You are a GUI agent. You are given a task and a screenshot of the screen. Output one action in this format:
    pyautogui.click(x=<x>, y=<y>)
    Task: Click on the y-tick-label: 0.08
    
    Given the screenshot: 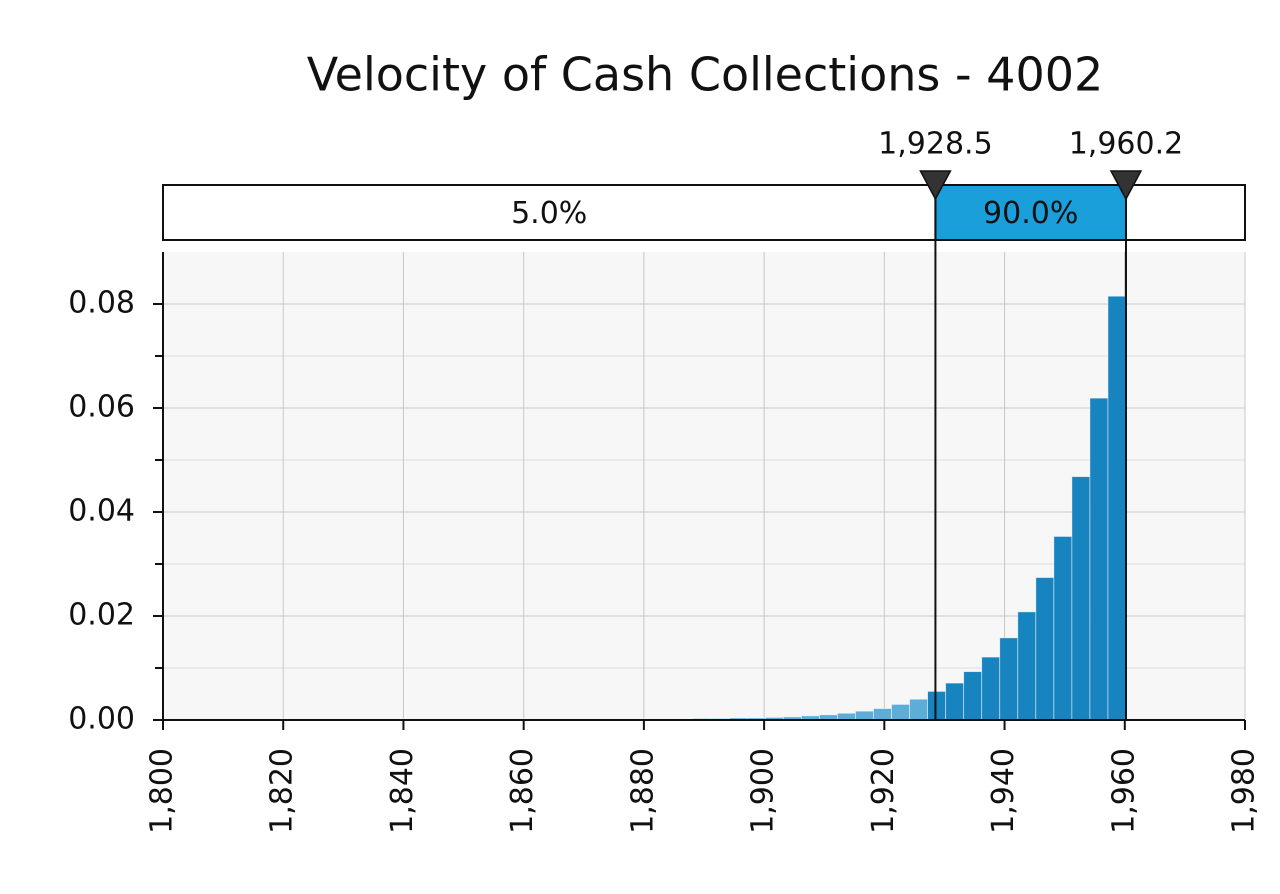 What is the action you would take?
    pyautogui.click(x=101, y=303)
    